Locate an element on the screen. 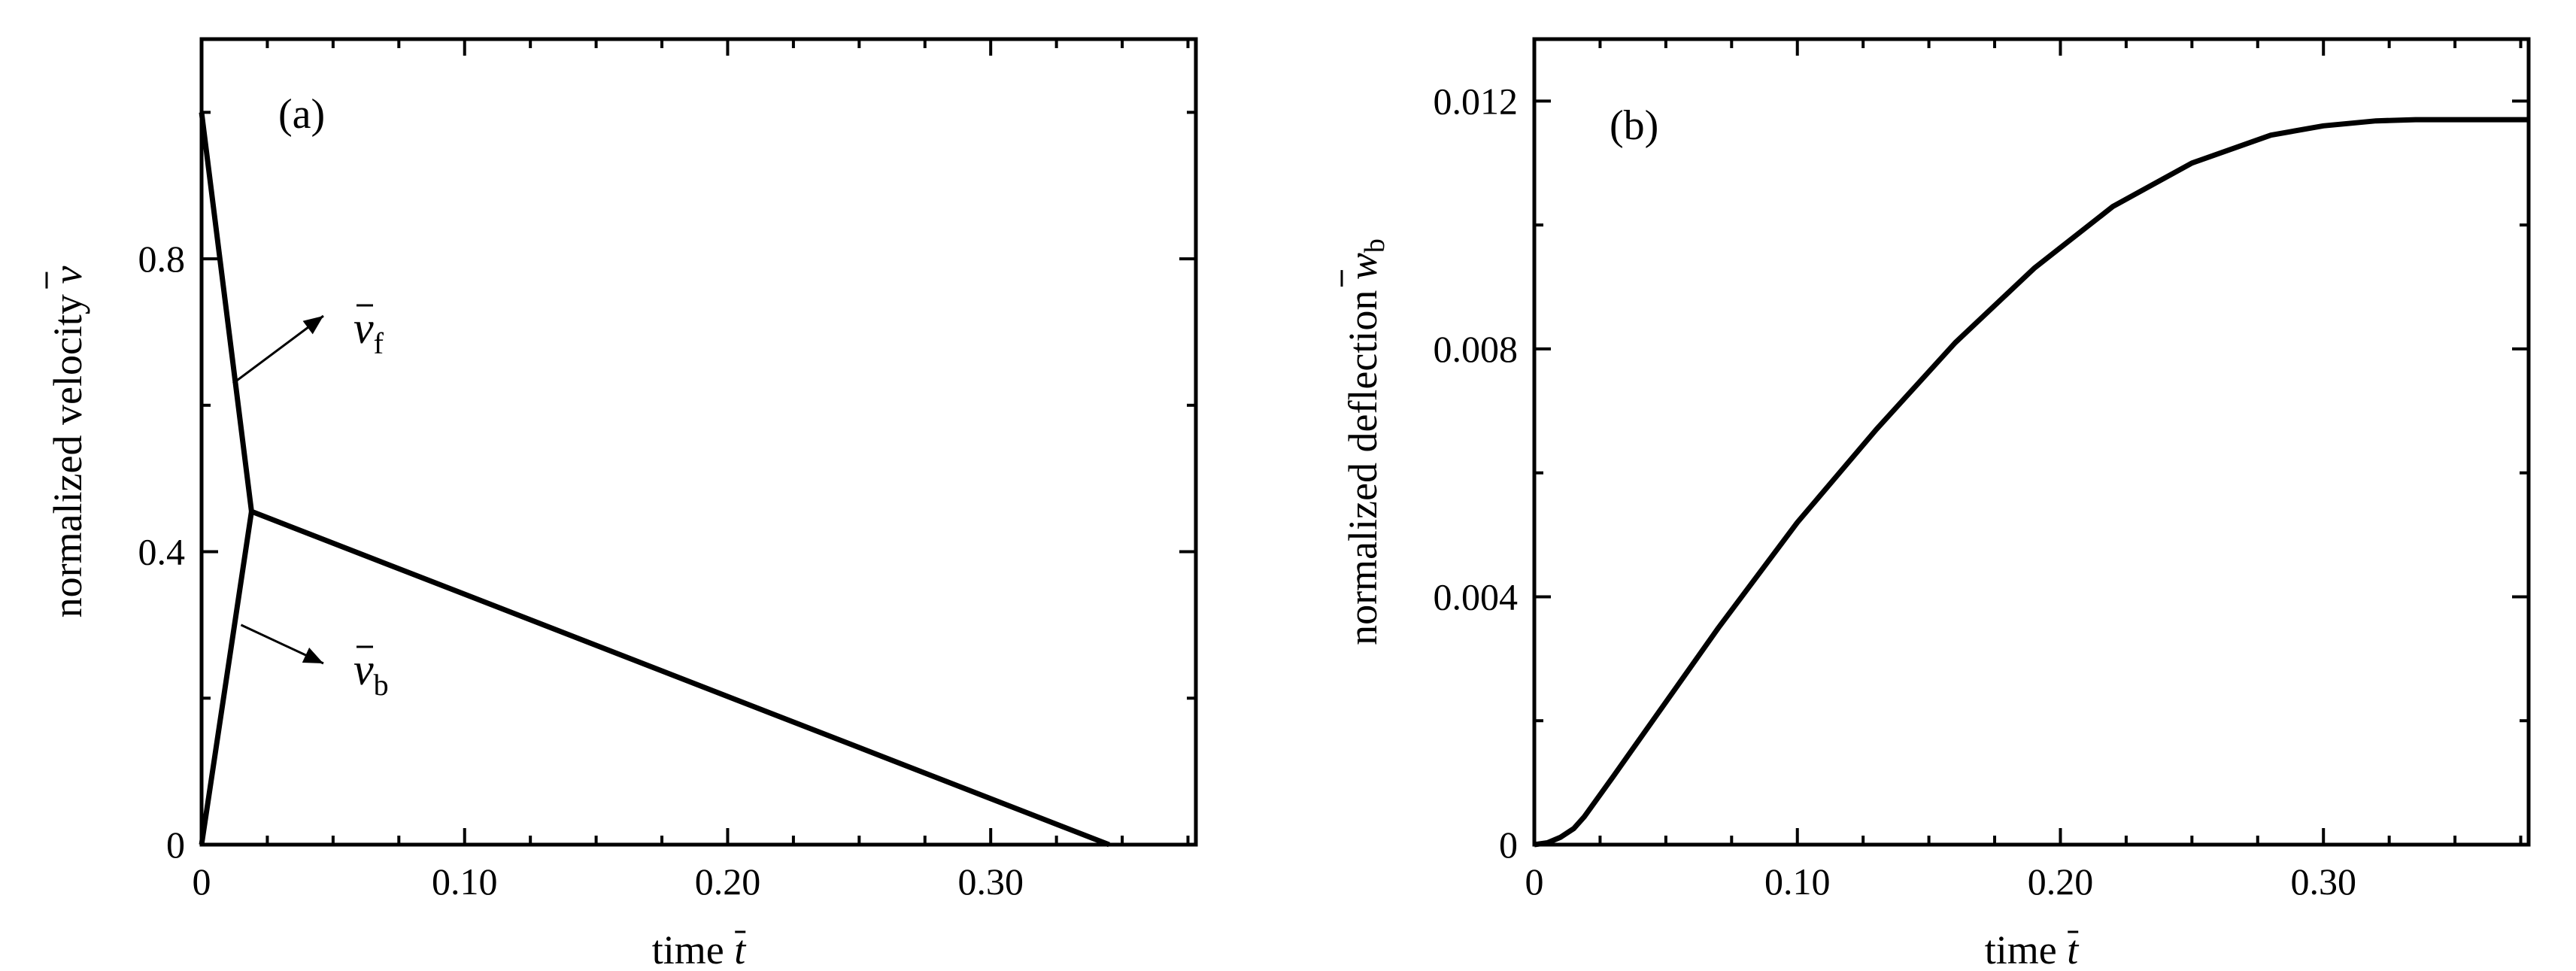 The width and height of the screenshot is (2576, 971). annotation-label-b: vb is located at coordinates (371, 673).